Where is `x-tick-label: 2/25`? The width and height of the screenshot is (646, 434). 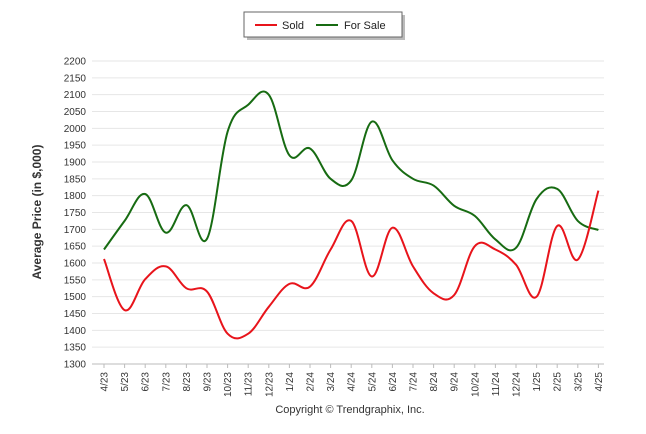
x-tick-label: 2/25 is located at coordinates (558, 382).